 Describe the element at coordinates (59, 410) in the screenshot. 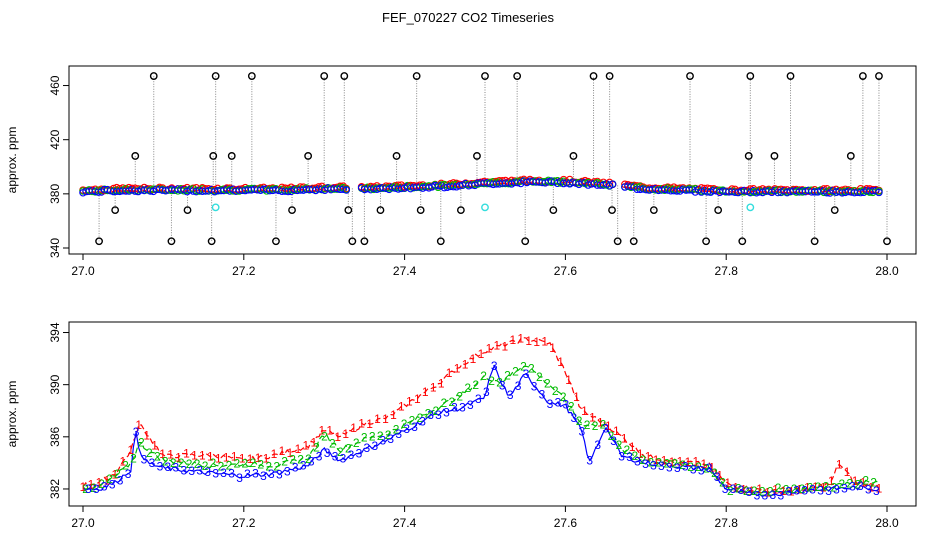

I see `y-axis: 382 386 390 394` at that location.